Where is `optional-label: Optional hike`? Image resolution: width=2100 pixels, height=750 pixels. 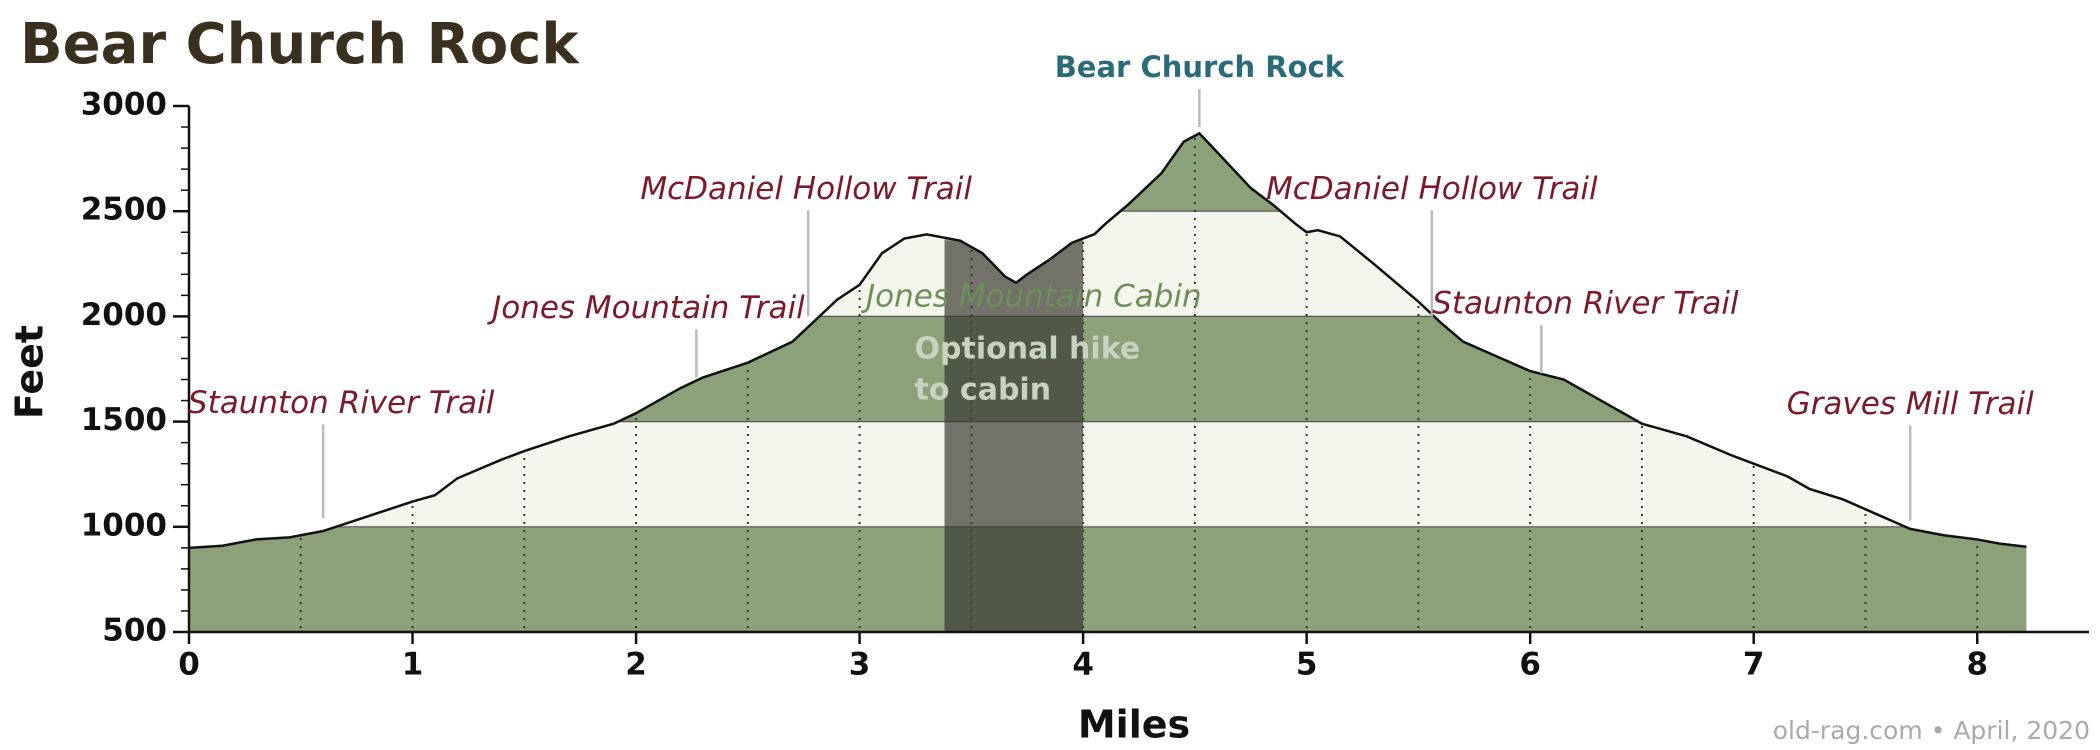
optional-label: Optional hike is located at coordinates (1028, 349).